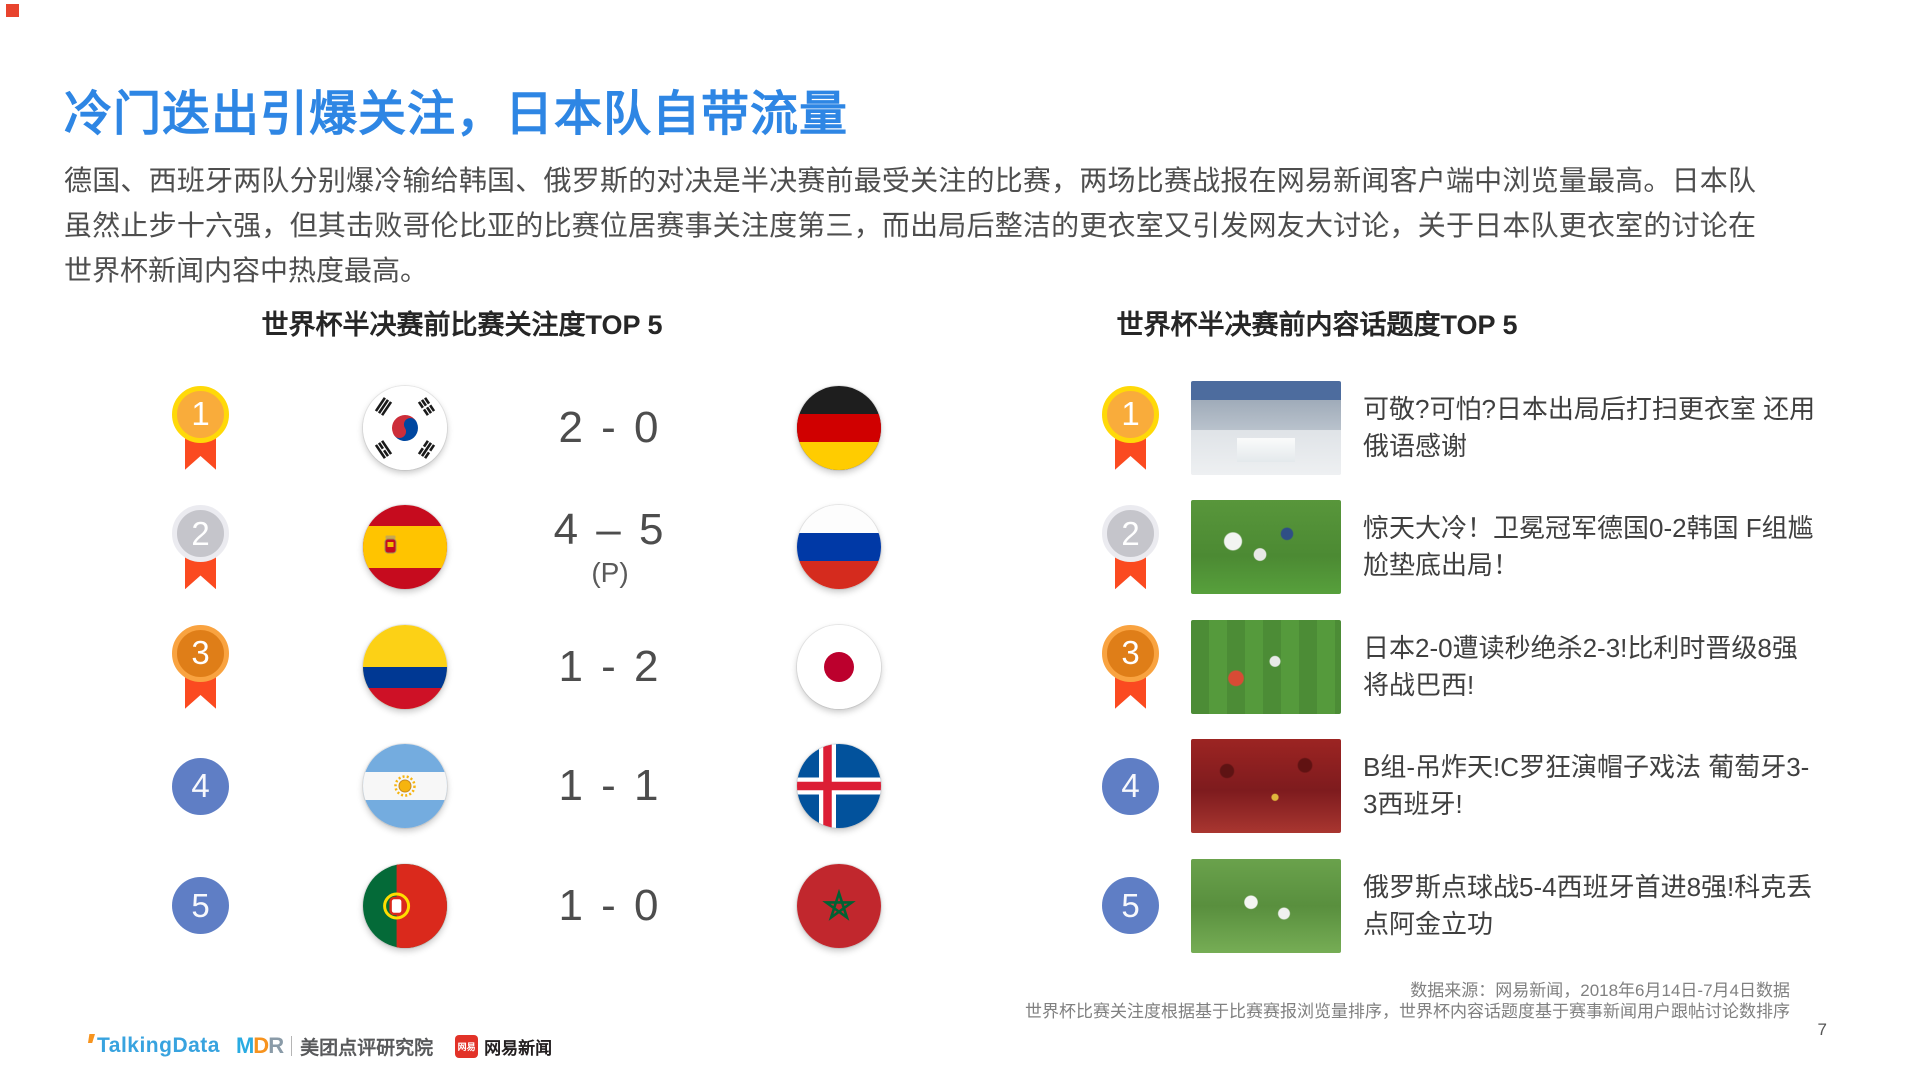  I want to click on flag-argentina-icon, so click(405, 786).